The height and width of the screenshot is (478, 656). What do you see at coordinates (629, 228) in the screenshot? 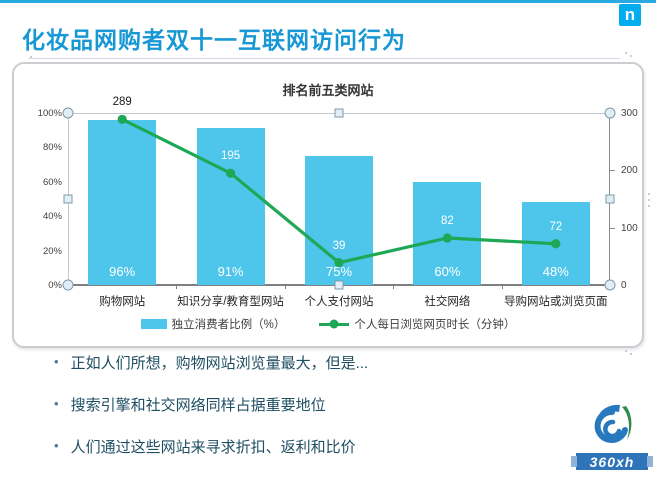
I see `right-axis-tick: 100` at bounding box center [629, 228].